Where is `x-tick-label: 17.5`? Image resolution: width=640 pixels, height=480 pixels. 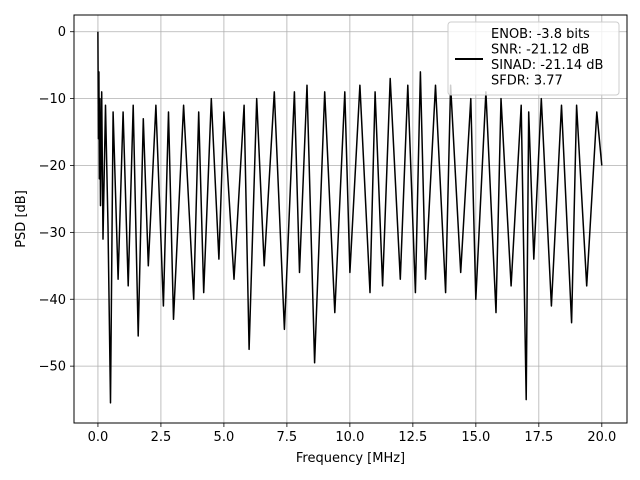
x-tick-label: 17.5 is located at coordinates (538, 437).